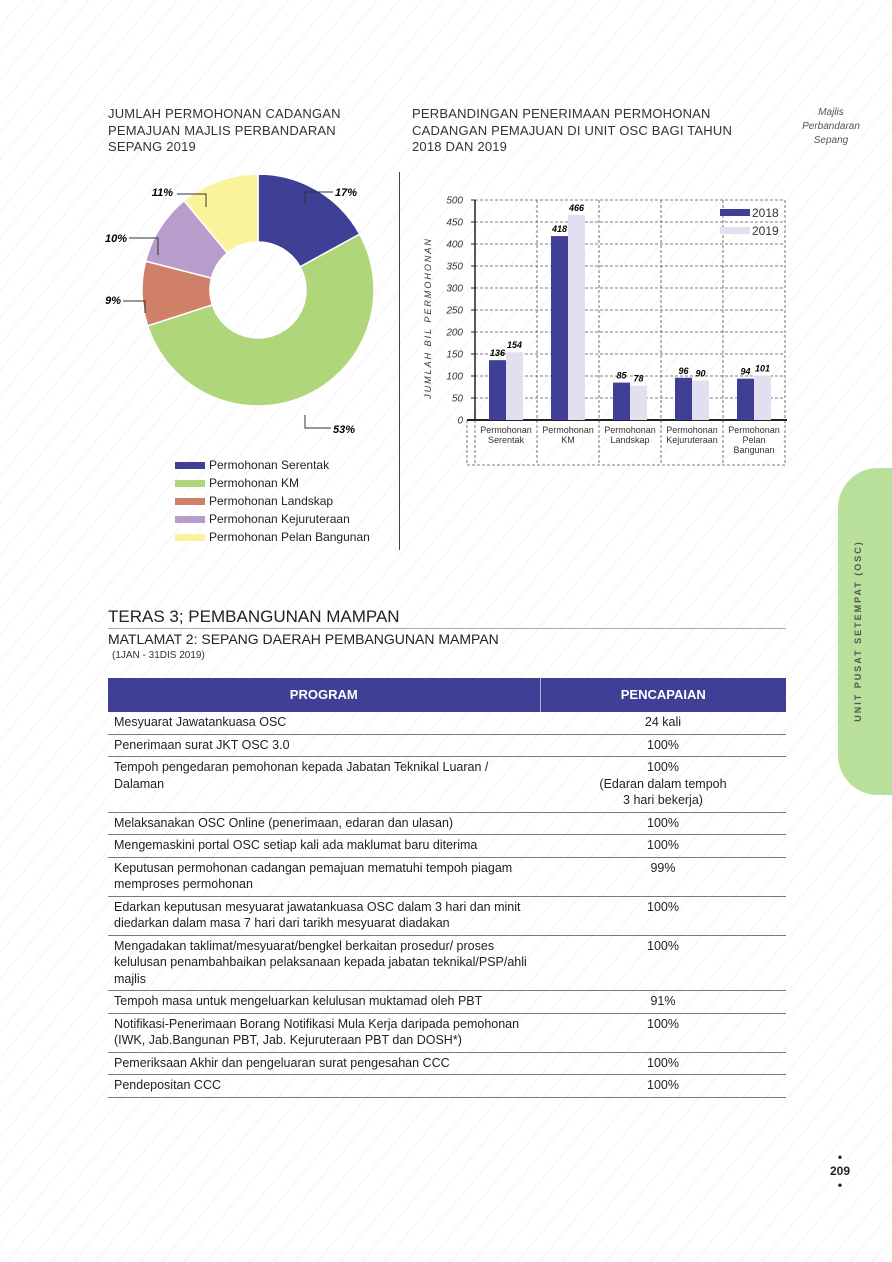 This screenshot has width=892, height=1262. What do you see at coordinates (454, 245) in the screenshot?
I see `y-tick-label: 400` at bounding box center [454, 245].